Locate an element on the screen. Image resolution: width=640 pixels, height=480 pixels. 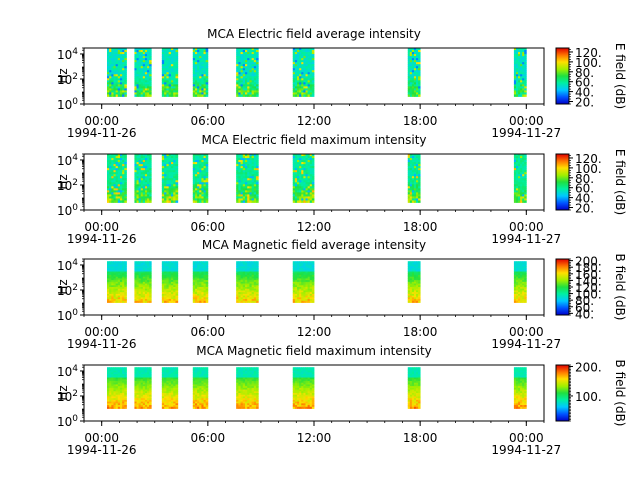
colorbar: 100. 200. B field (dB) is located at coordinates (591, 393).